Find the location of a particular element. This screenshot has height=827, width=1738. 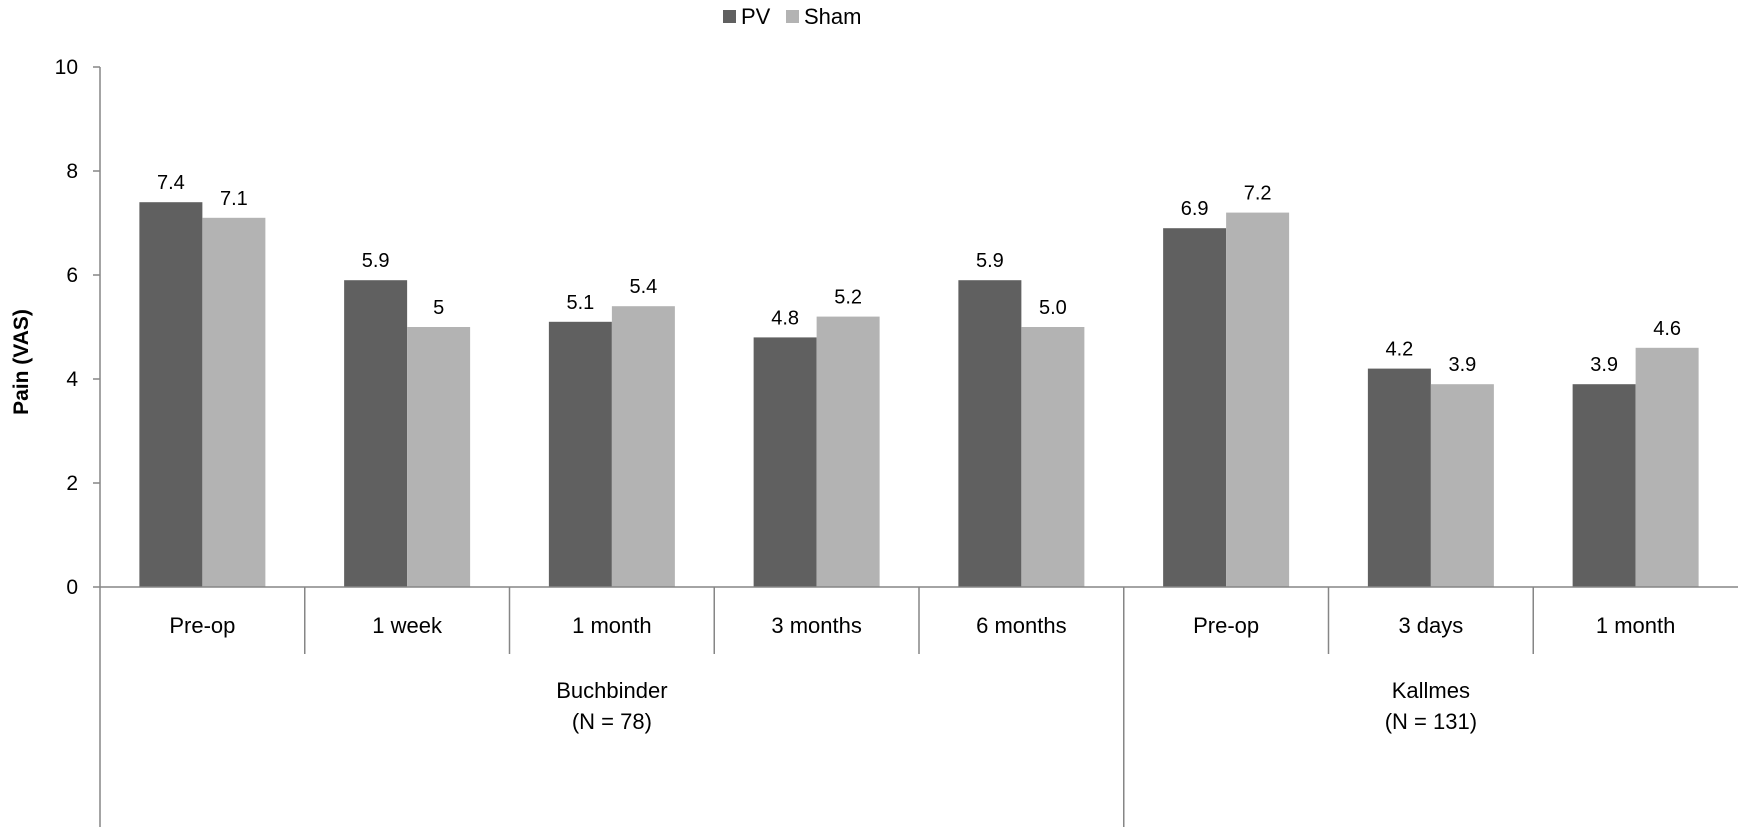

group-label: Kallmes is located at coordinates (1431, 690).